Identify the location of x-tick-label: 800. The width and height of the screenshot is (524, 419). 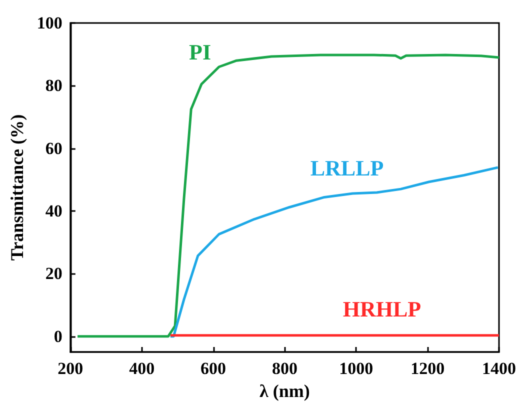
(285, 368).